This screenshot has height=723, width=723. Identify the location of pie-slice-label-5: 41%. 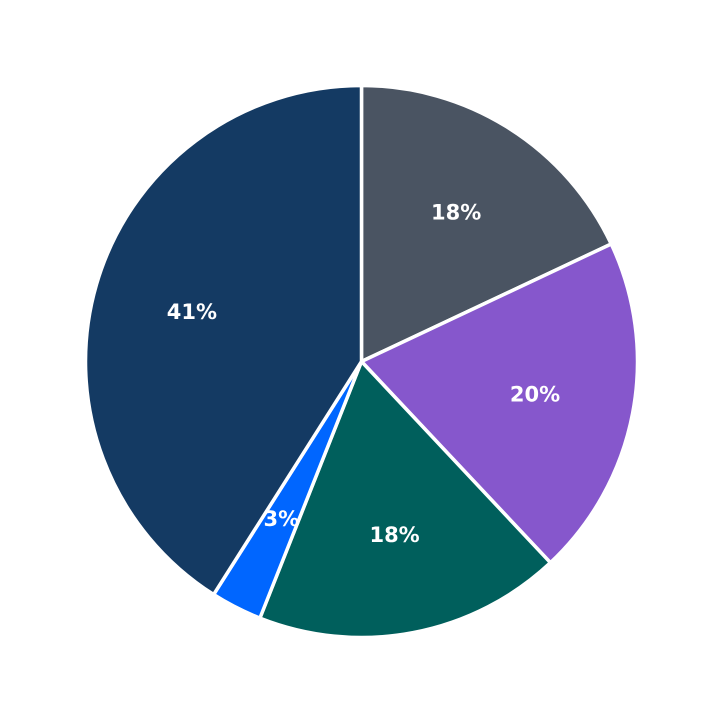
(192, 312).